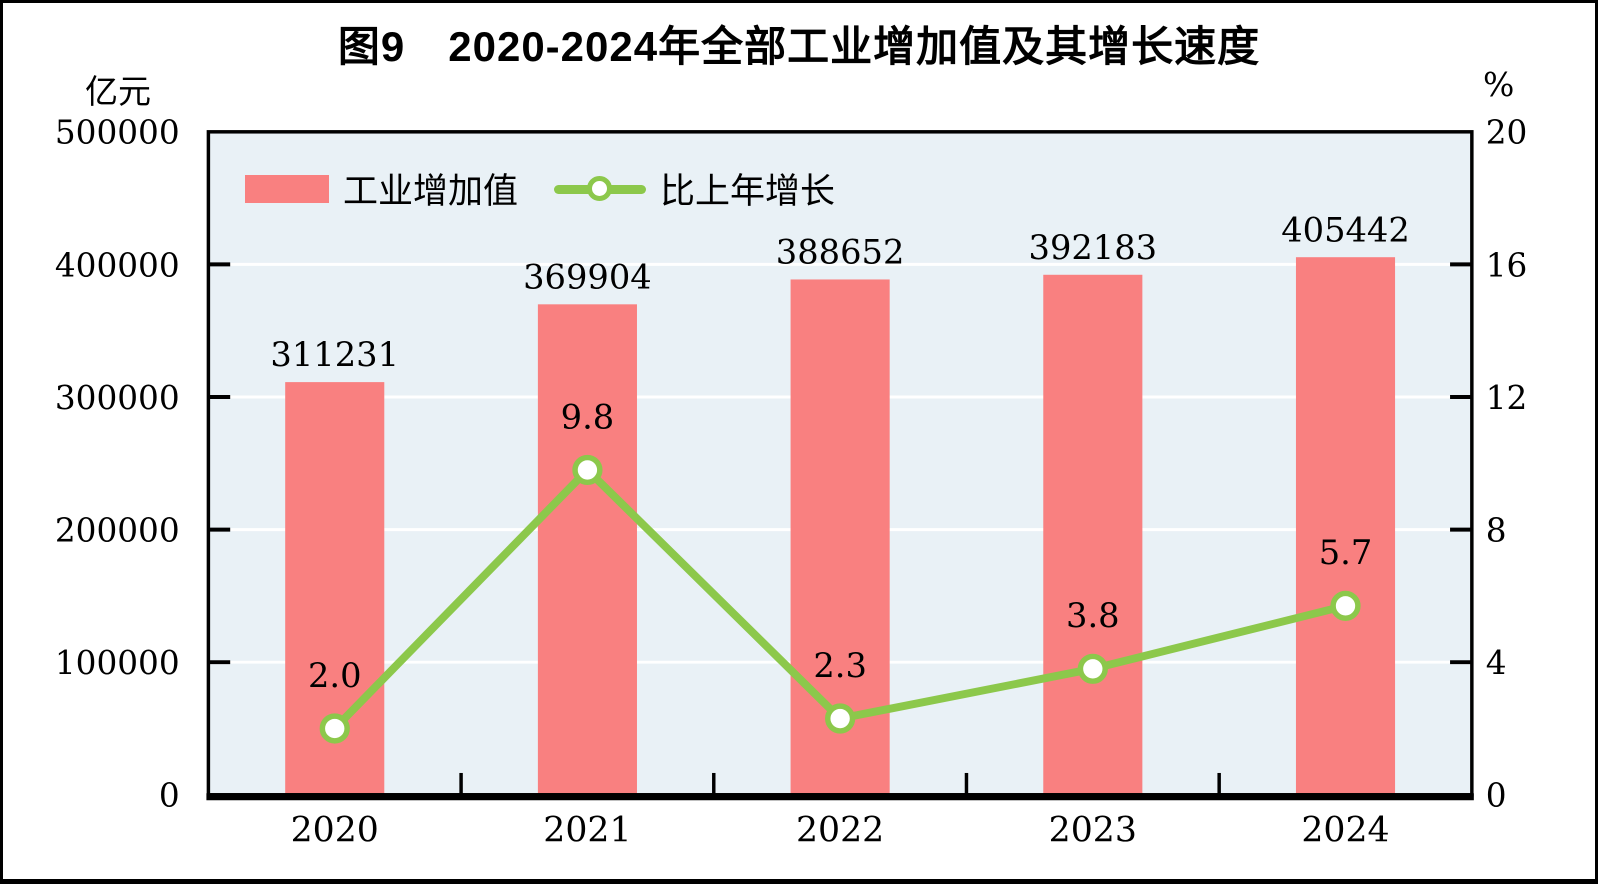  What do you see at coordinates (1345, 526) in the screenshot?
I see `bar-2024` at bounding box center [1345, 526].